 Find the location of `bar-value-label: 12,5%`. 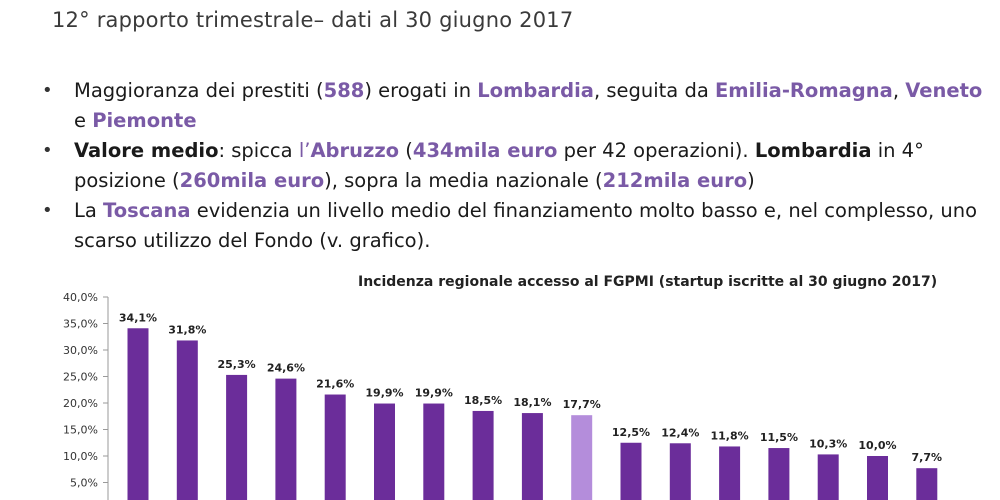

bar-value-label: 12,5% is located at coordinates (631, 432).